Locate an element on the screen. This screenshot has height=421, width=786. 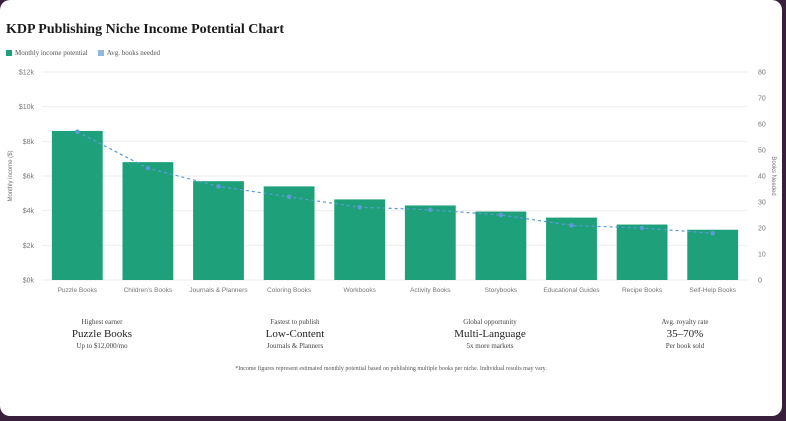
y-tick-label: $4k is located at coordinates (29, 211).